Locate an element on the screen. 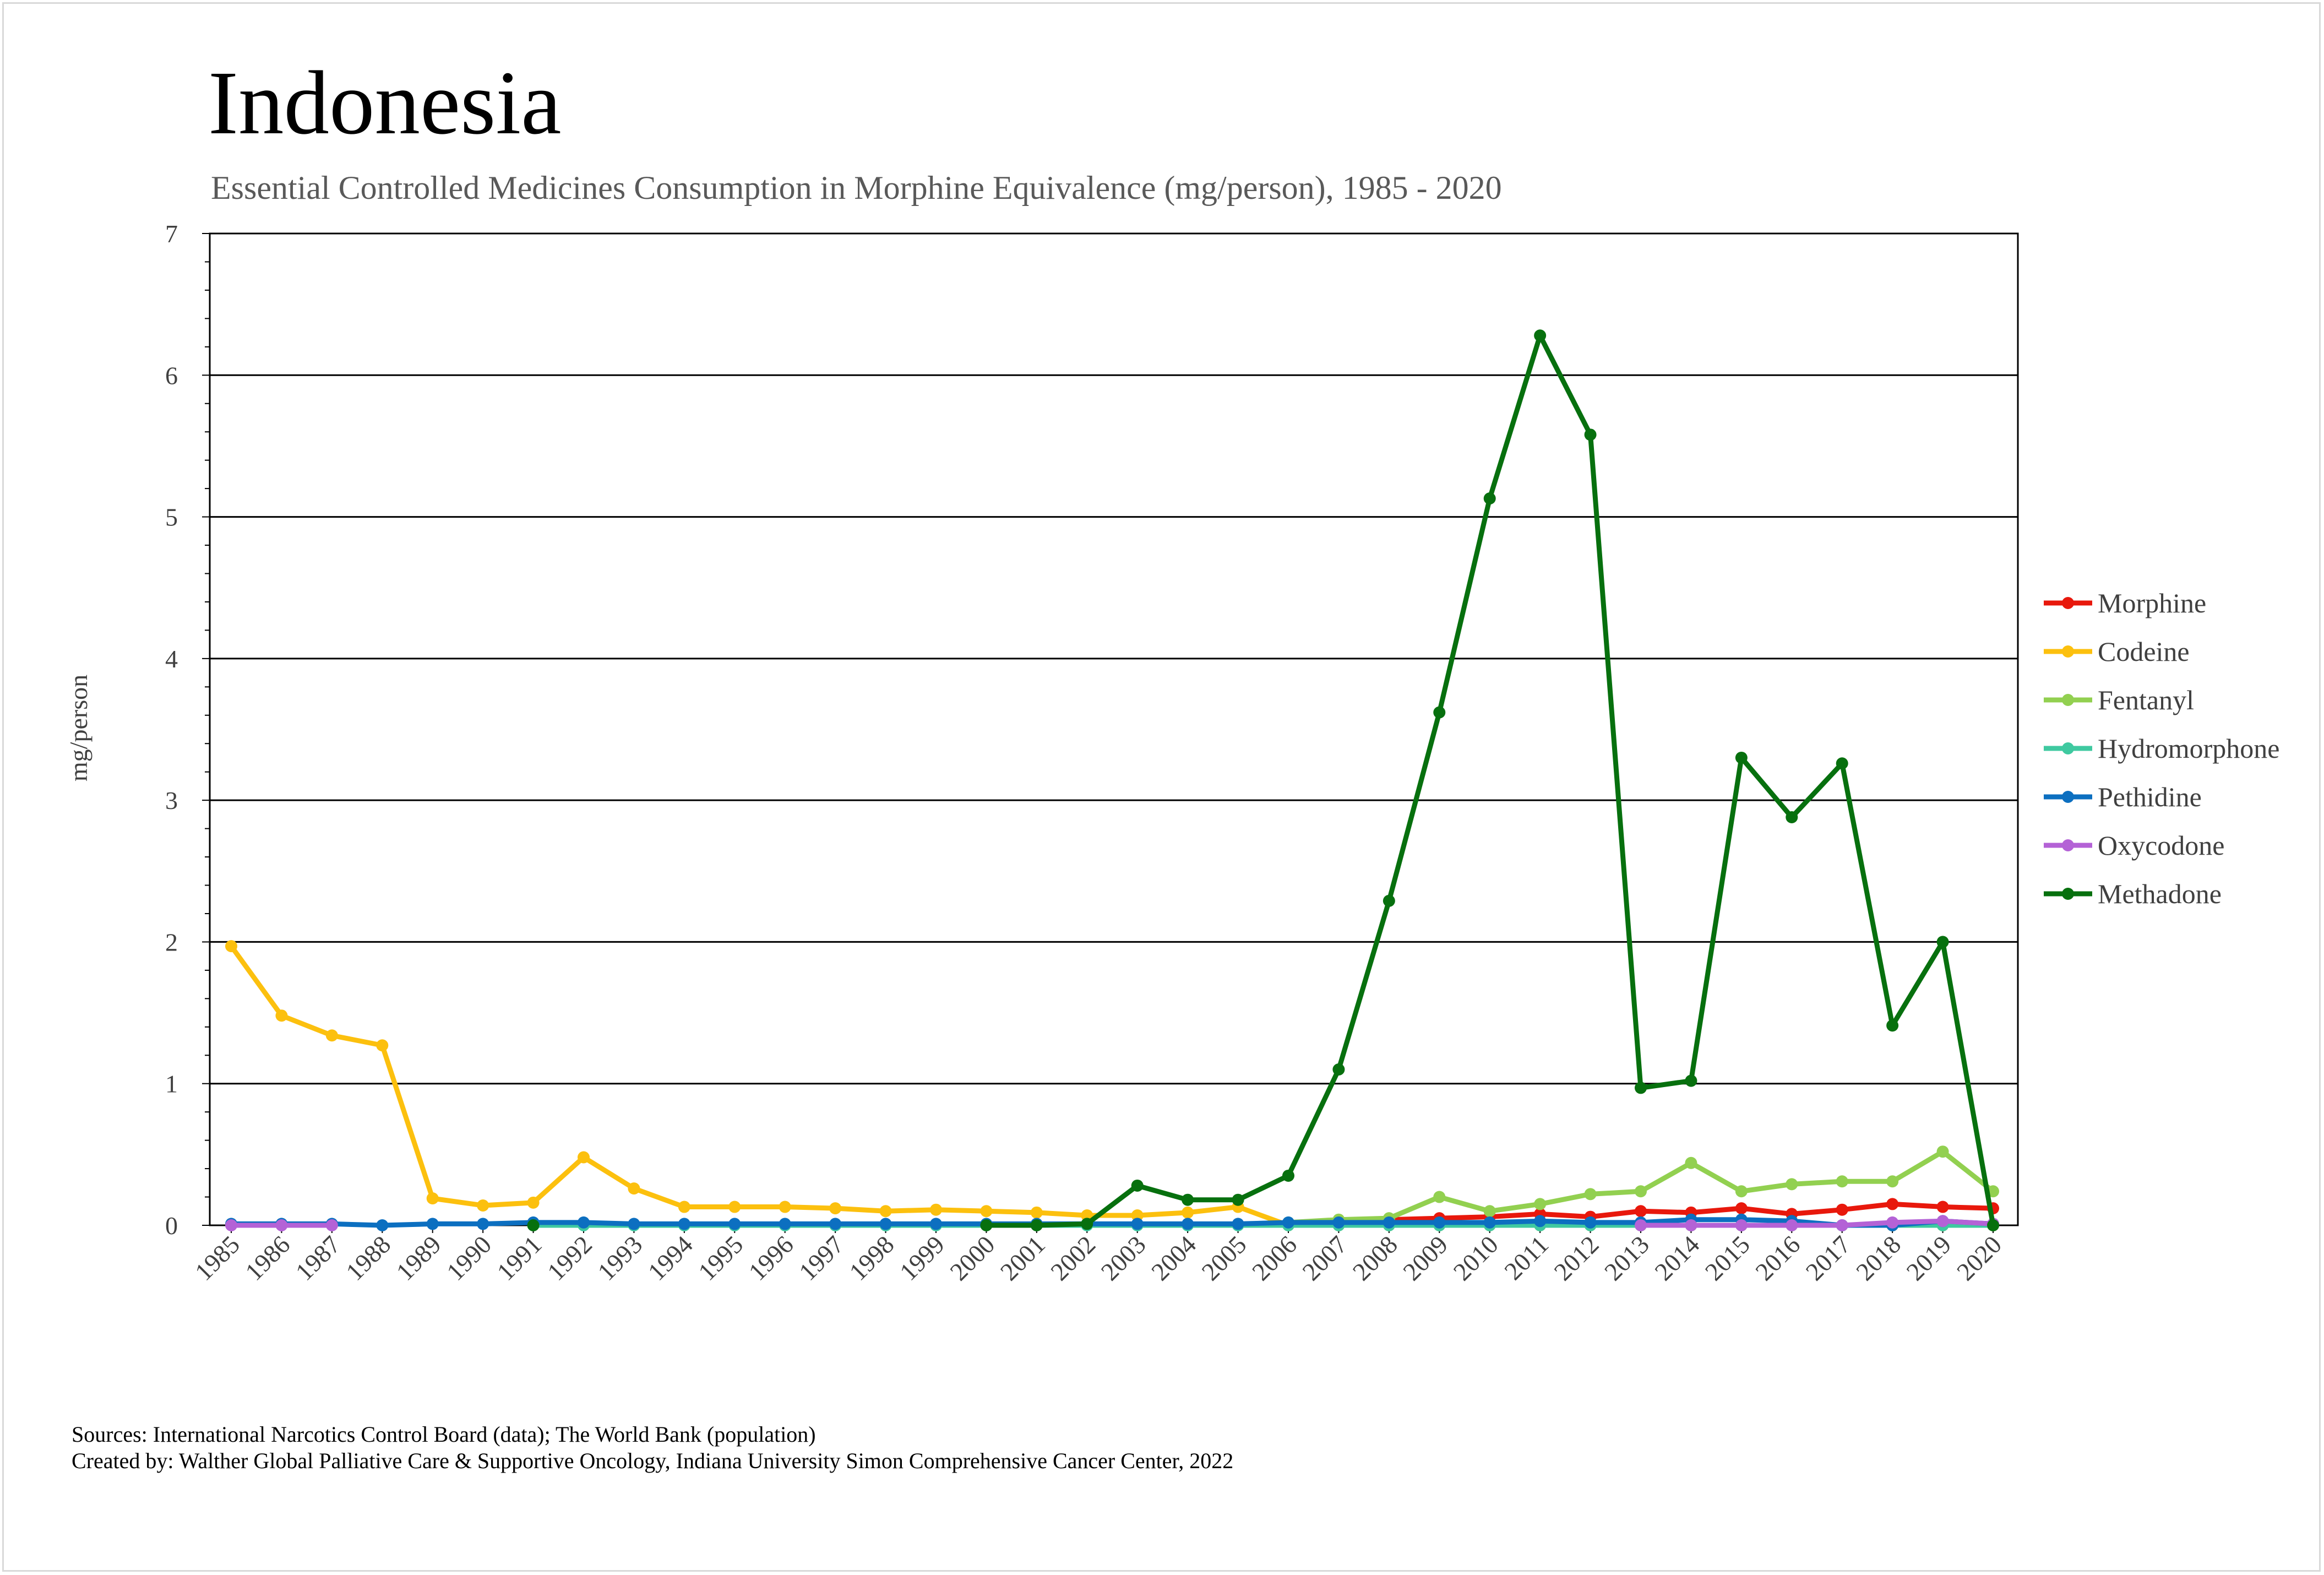 The height and width of the screenshot is (1575, 2324). series-line-pethidine is located at coordinates (1112, 1222).